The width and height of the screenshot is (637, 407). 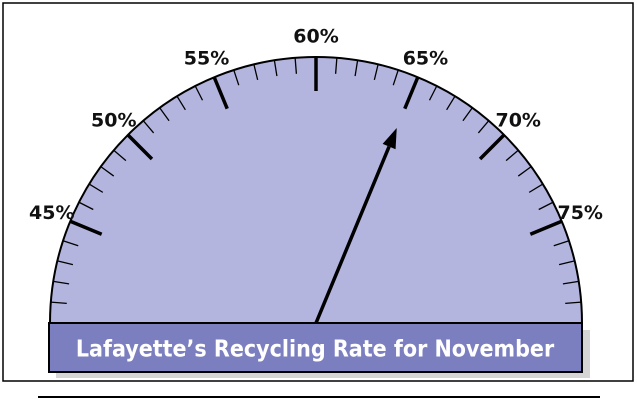 I want to click on needle, so click(x=352, y=234).